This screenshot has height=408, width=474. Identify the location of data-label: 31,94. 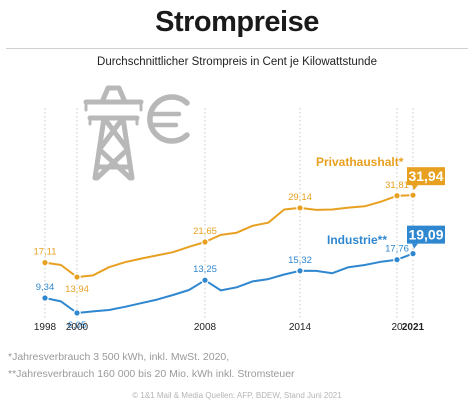
(425, 176).